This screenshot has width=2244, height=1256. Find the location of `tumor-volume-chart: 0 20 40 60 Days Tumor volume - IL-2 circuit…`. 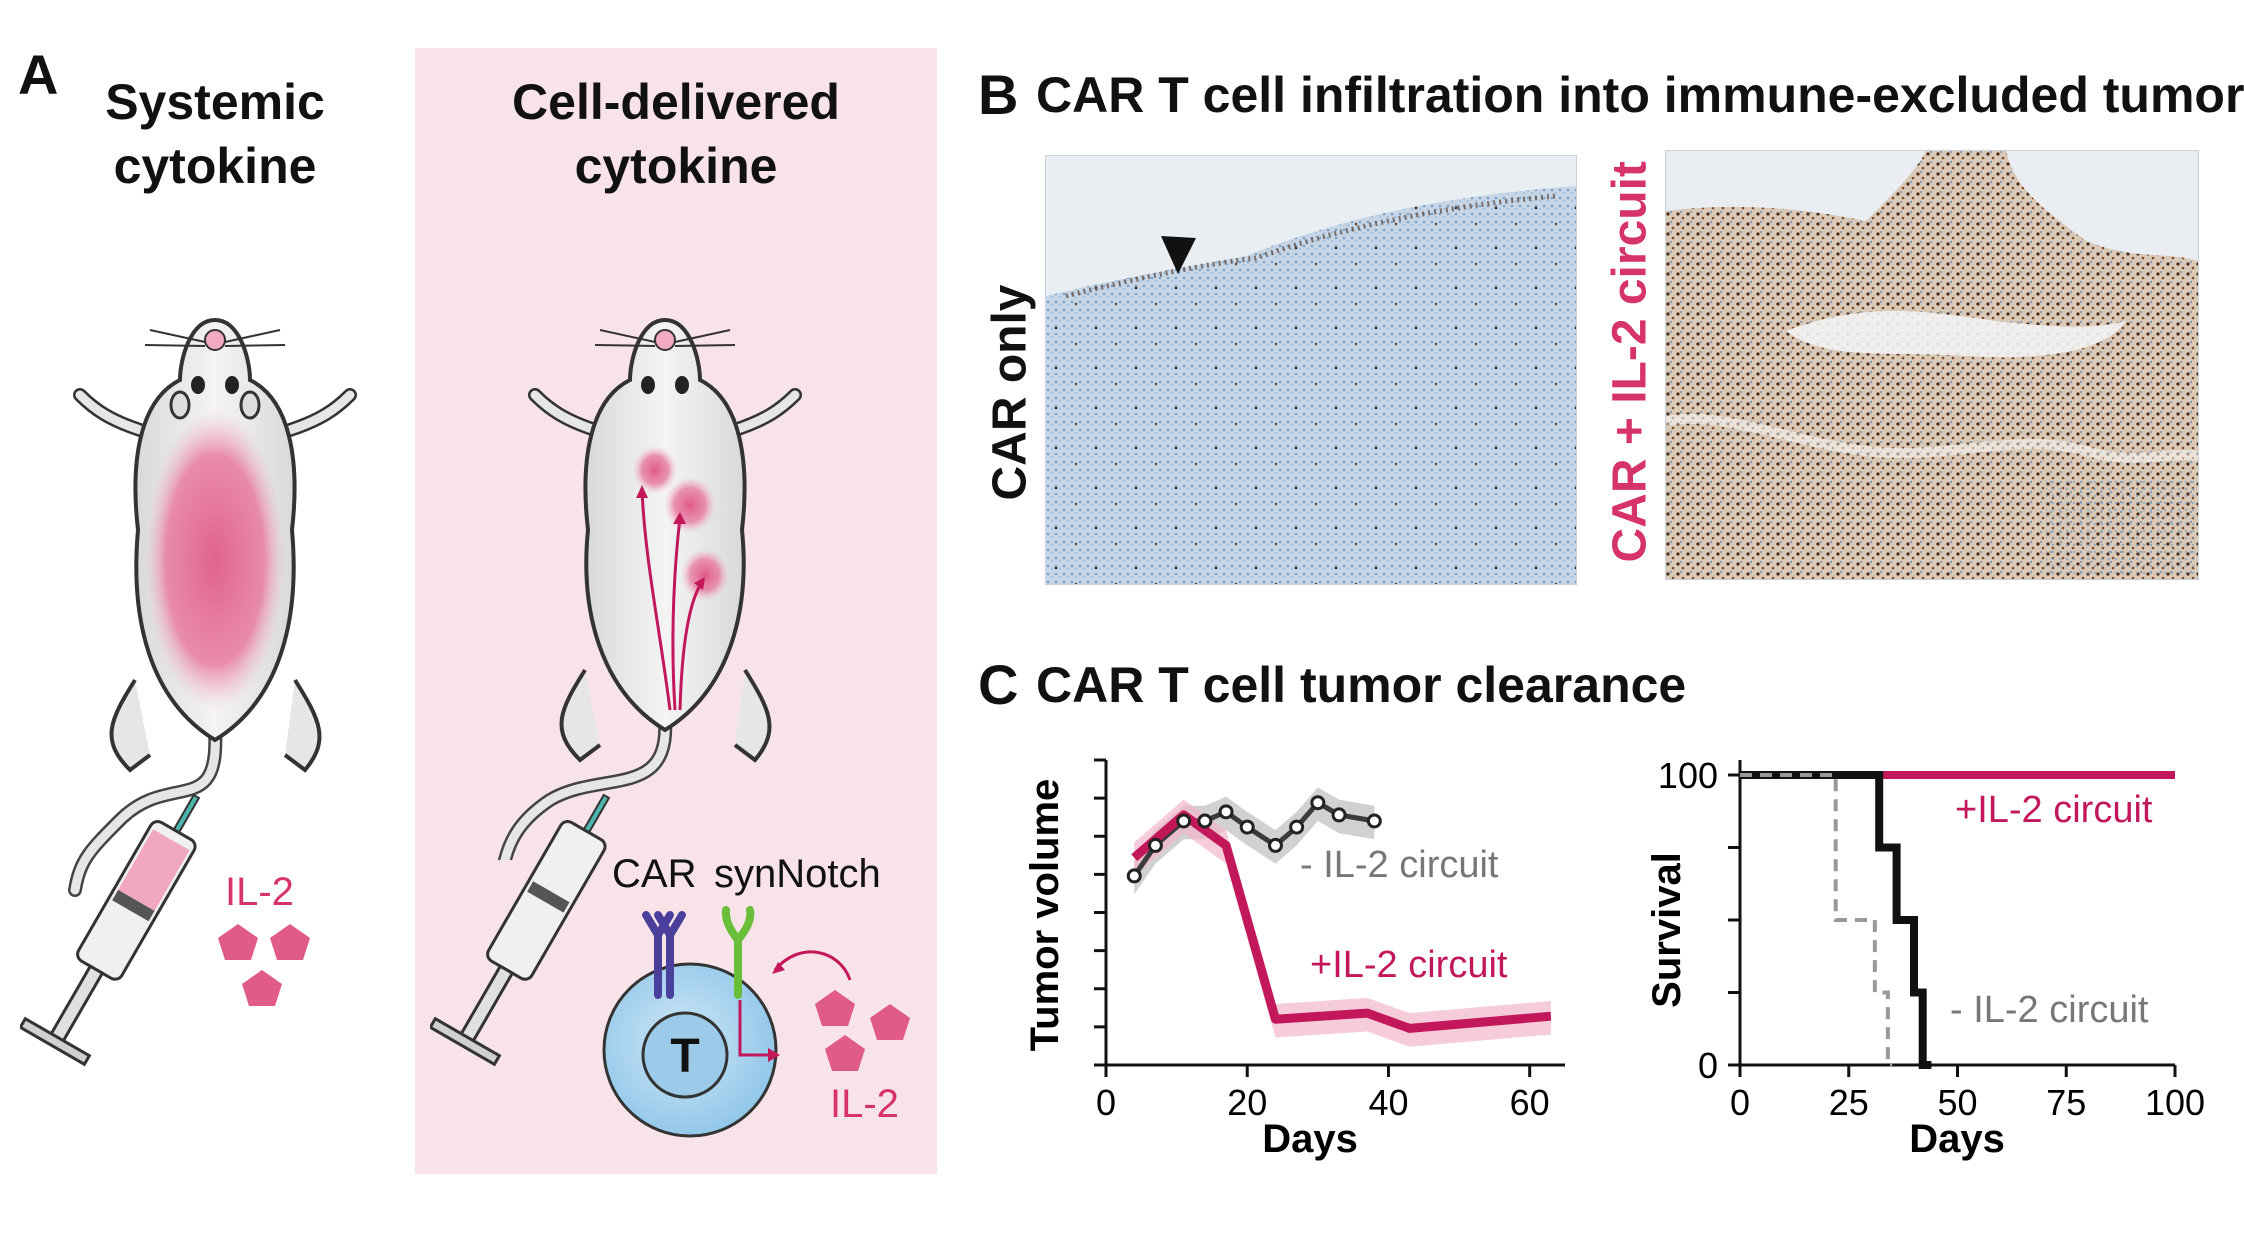

tumor-volume-chart: 0 20 40 60 Days Tumor volume - IL-2 circuit… is located at coordinates (1294, 959).